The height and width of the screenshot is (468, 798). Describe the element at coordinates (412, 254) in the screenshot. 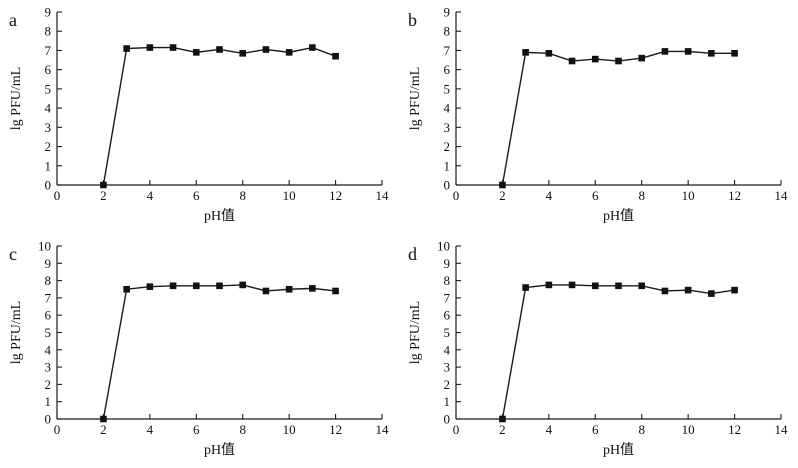

I see `panel-label: d` at that location.